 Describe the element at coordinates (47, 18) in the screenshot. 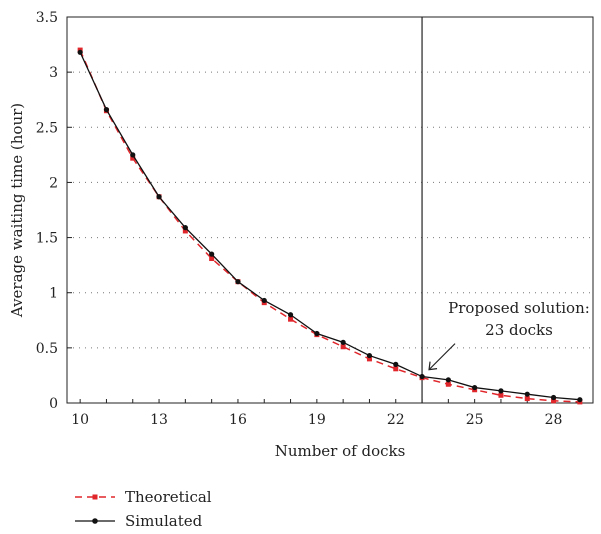

I see `y-tick-label-7: 3.5` at that location.